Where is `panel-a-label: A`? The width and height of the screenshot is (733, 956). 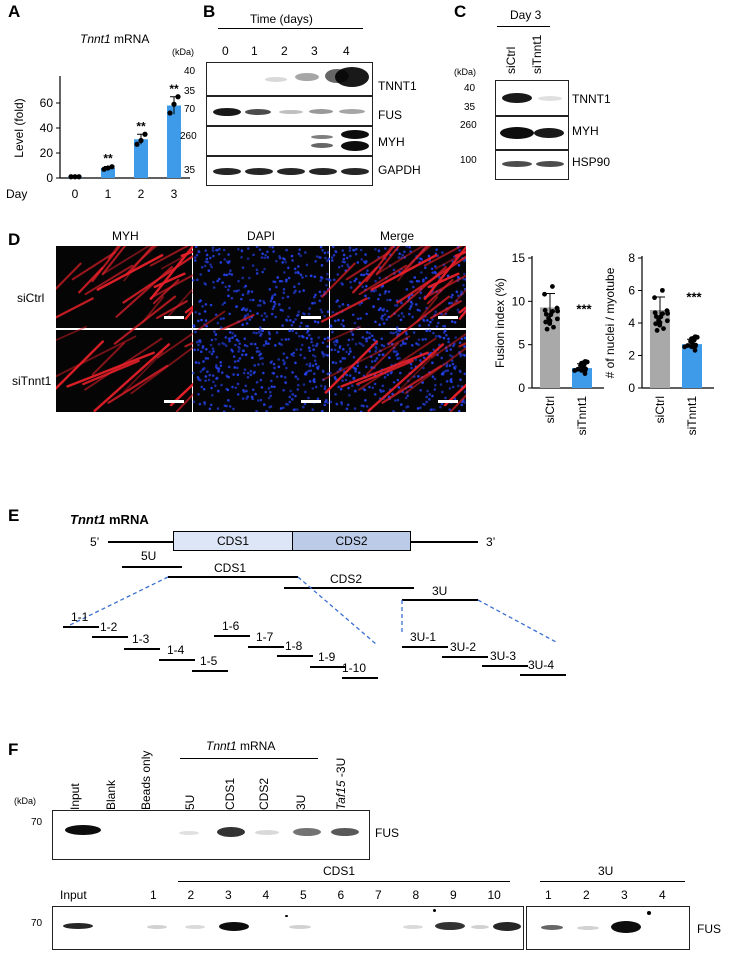
panel-a-label: A is located at coordinates (14, 11).